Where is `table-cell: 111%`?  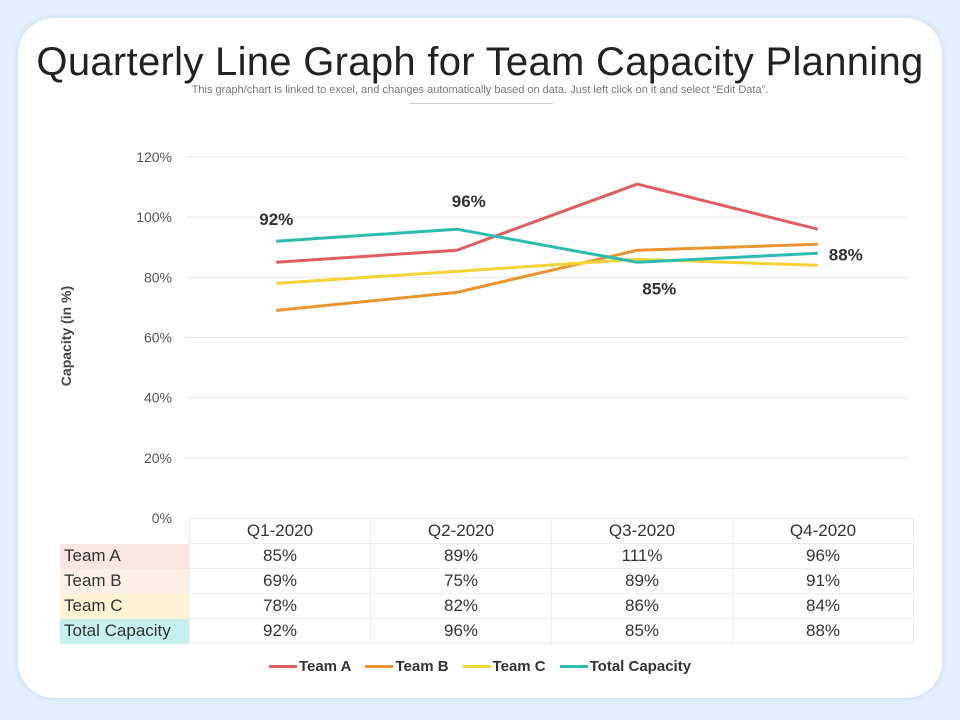 table-cell: 111% is located at coordinates (642, 556).